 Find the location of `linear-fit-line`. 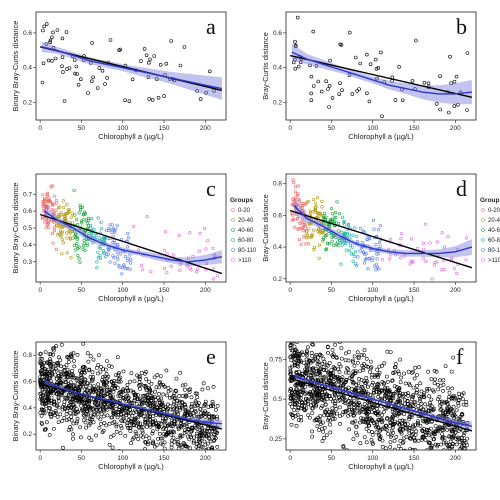

linear-fit-line is located at coordinates (381, 76).